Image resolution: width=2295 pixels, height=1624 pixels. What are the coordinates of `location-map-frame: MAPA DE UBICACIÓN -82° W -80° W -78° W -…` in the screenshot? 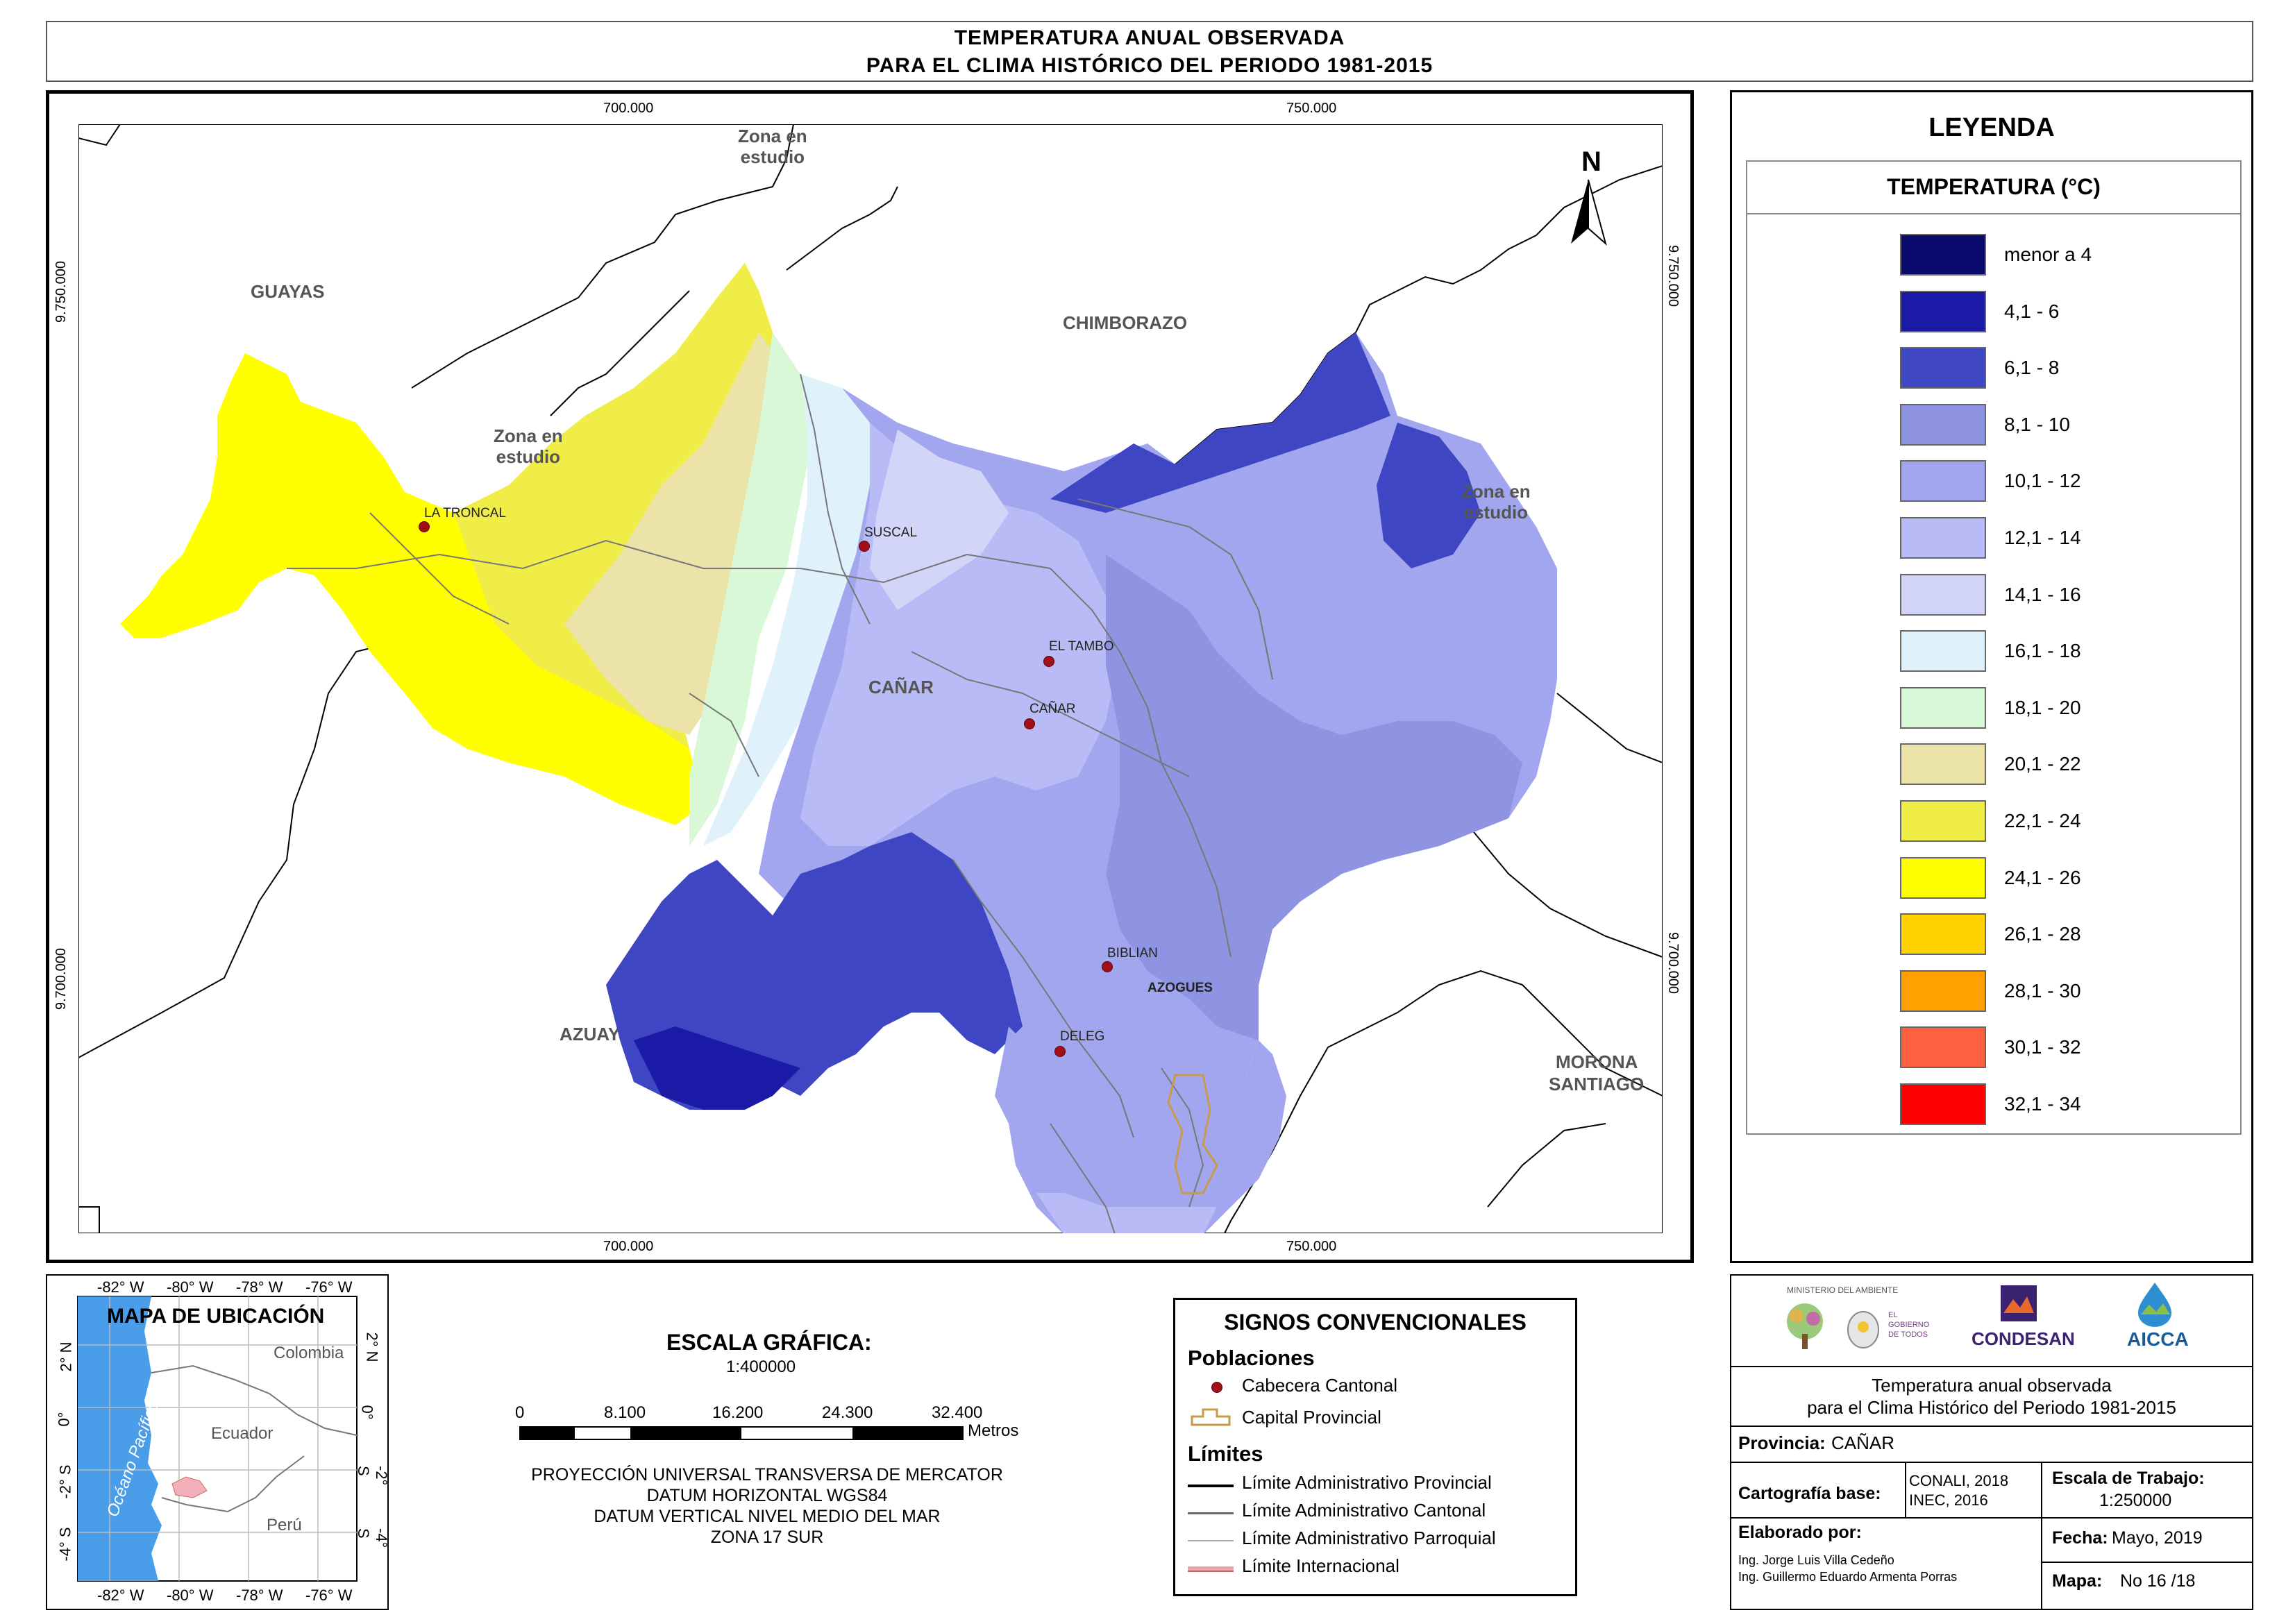 It's located at (218, 1442).